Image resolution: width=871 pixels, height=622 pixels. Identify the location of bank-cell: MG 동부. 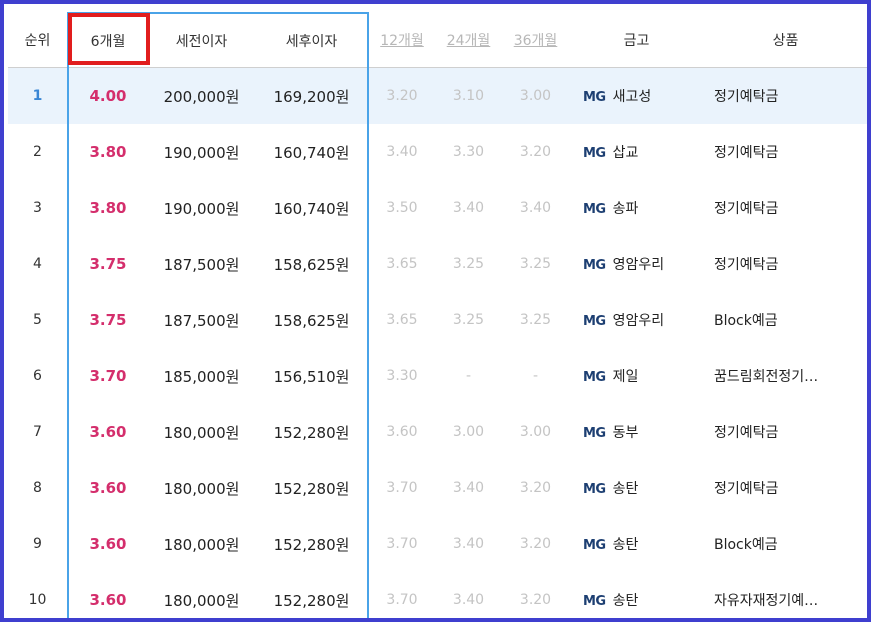
(636, 432).